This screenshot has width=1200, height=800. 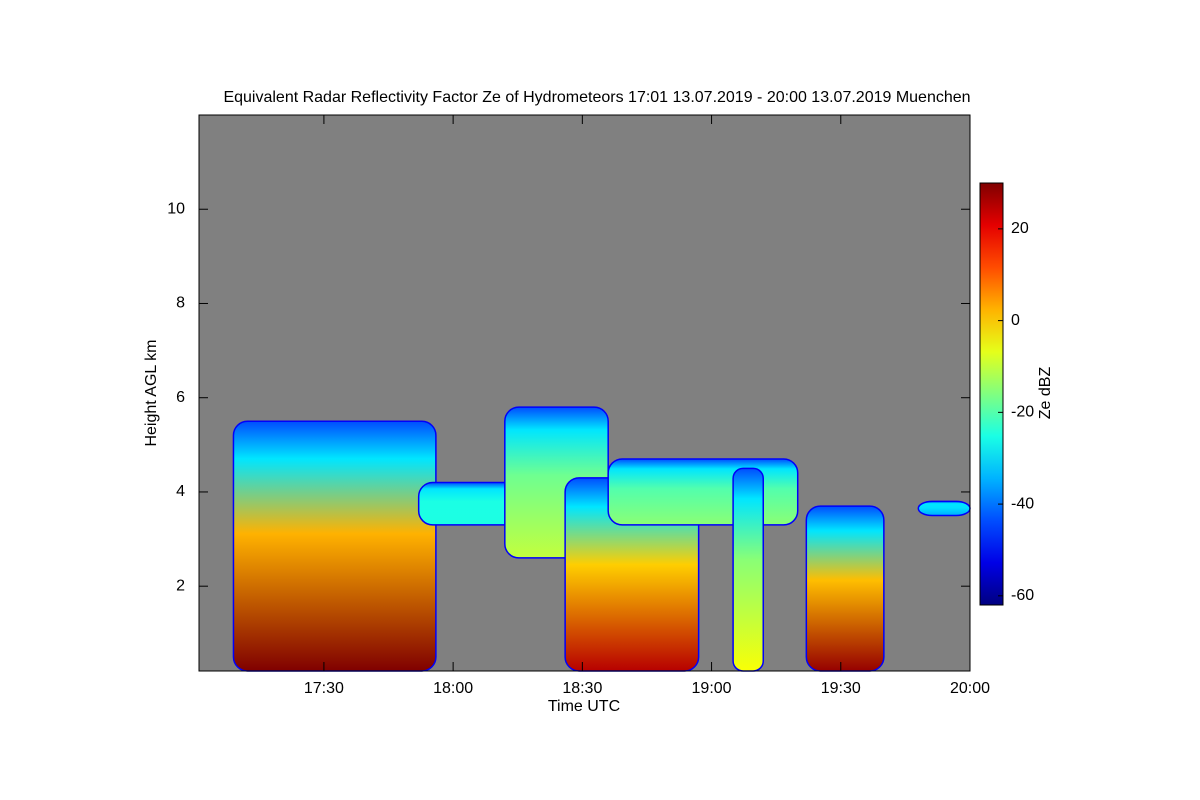 I want to click on x-tick-label: 17:30, so click(x=324, y=688).